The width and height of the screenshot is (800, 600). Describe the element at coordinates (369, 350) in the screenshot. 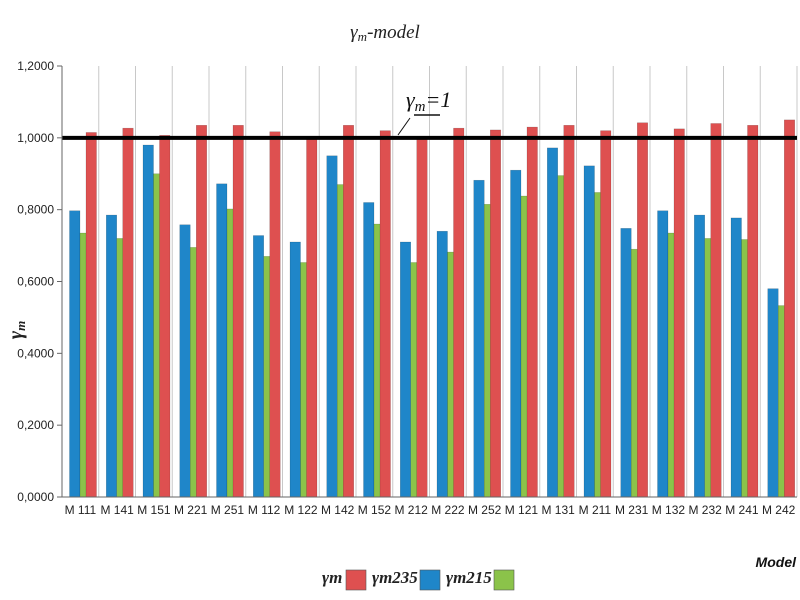

I see `bar-m235-m152` at that location.